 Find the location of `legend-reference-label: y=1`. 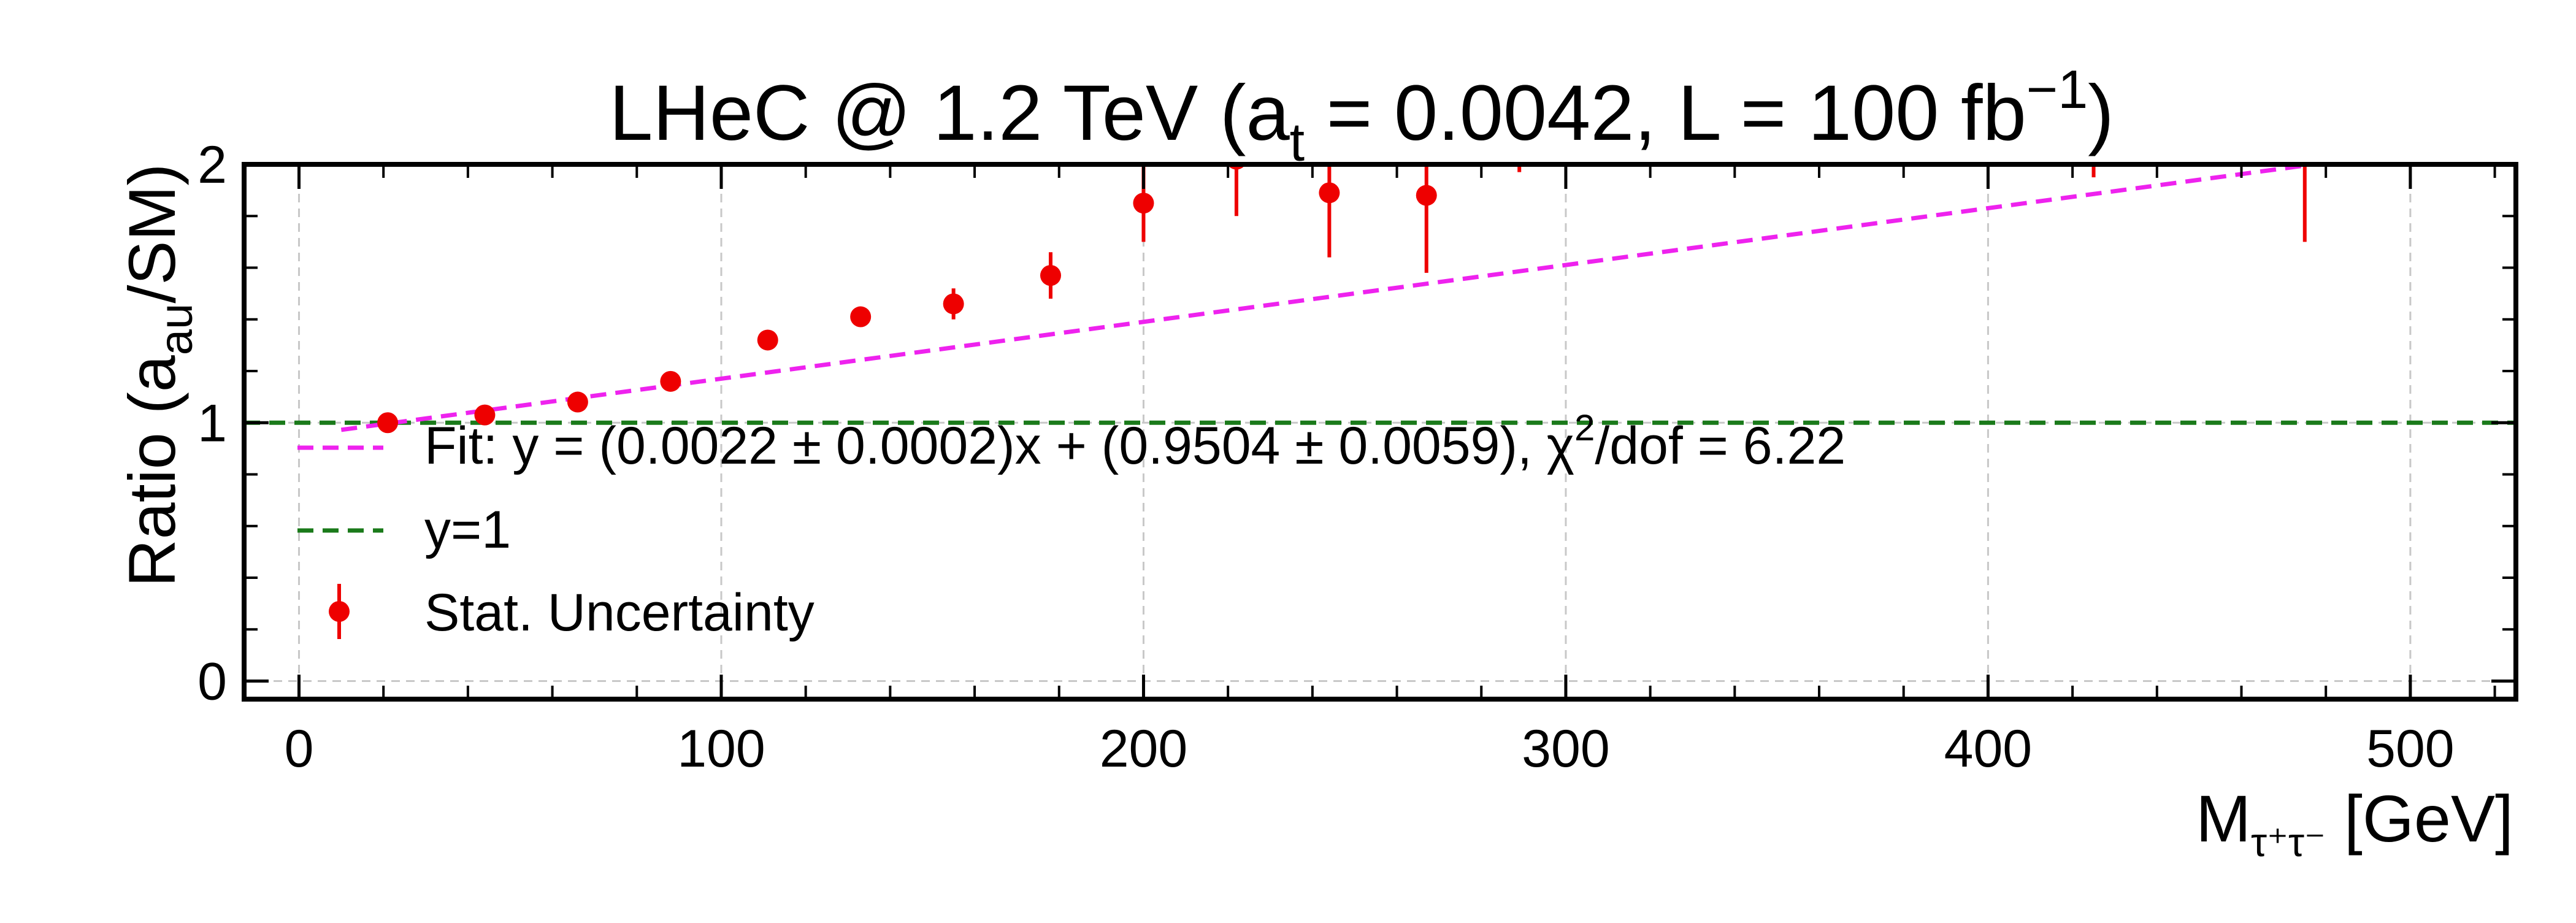

legend-reference-label: y=1 is located at coordinates (467, 529).